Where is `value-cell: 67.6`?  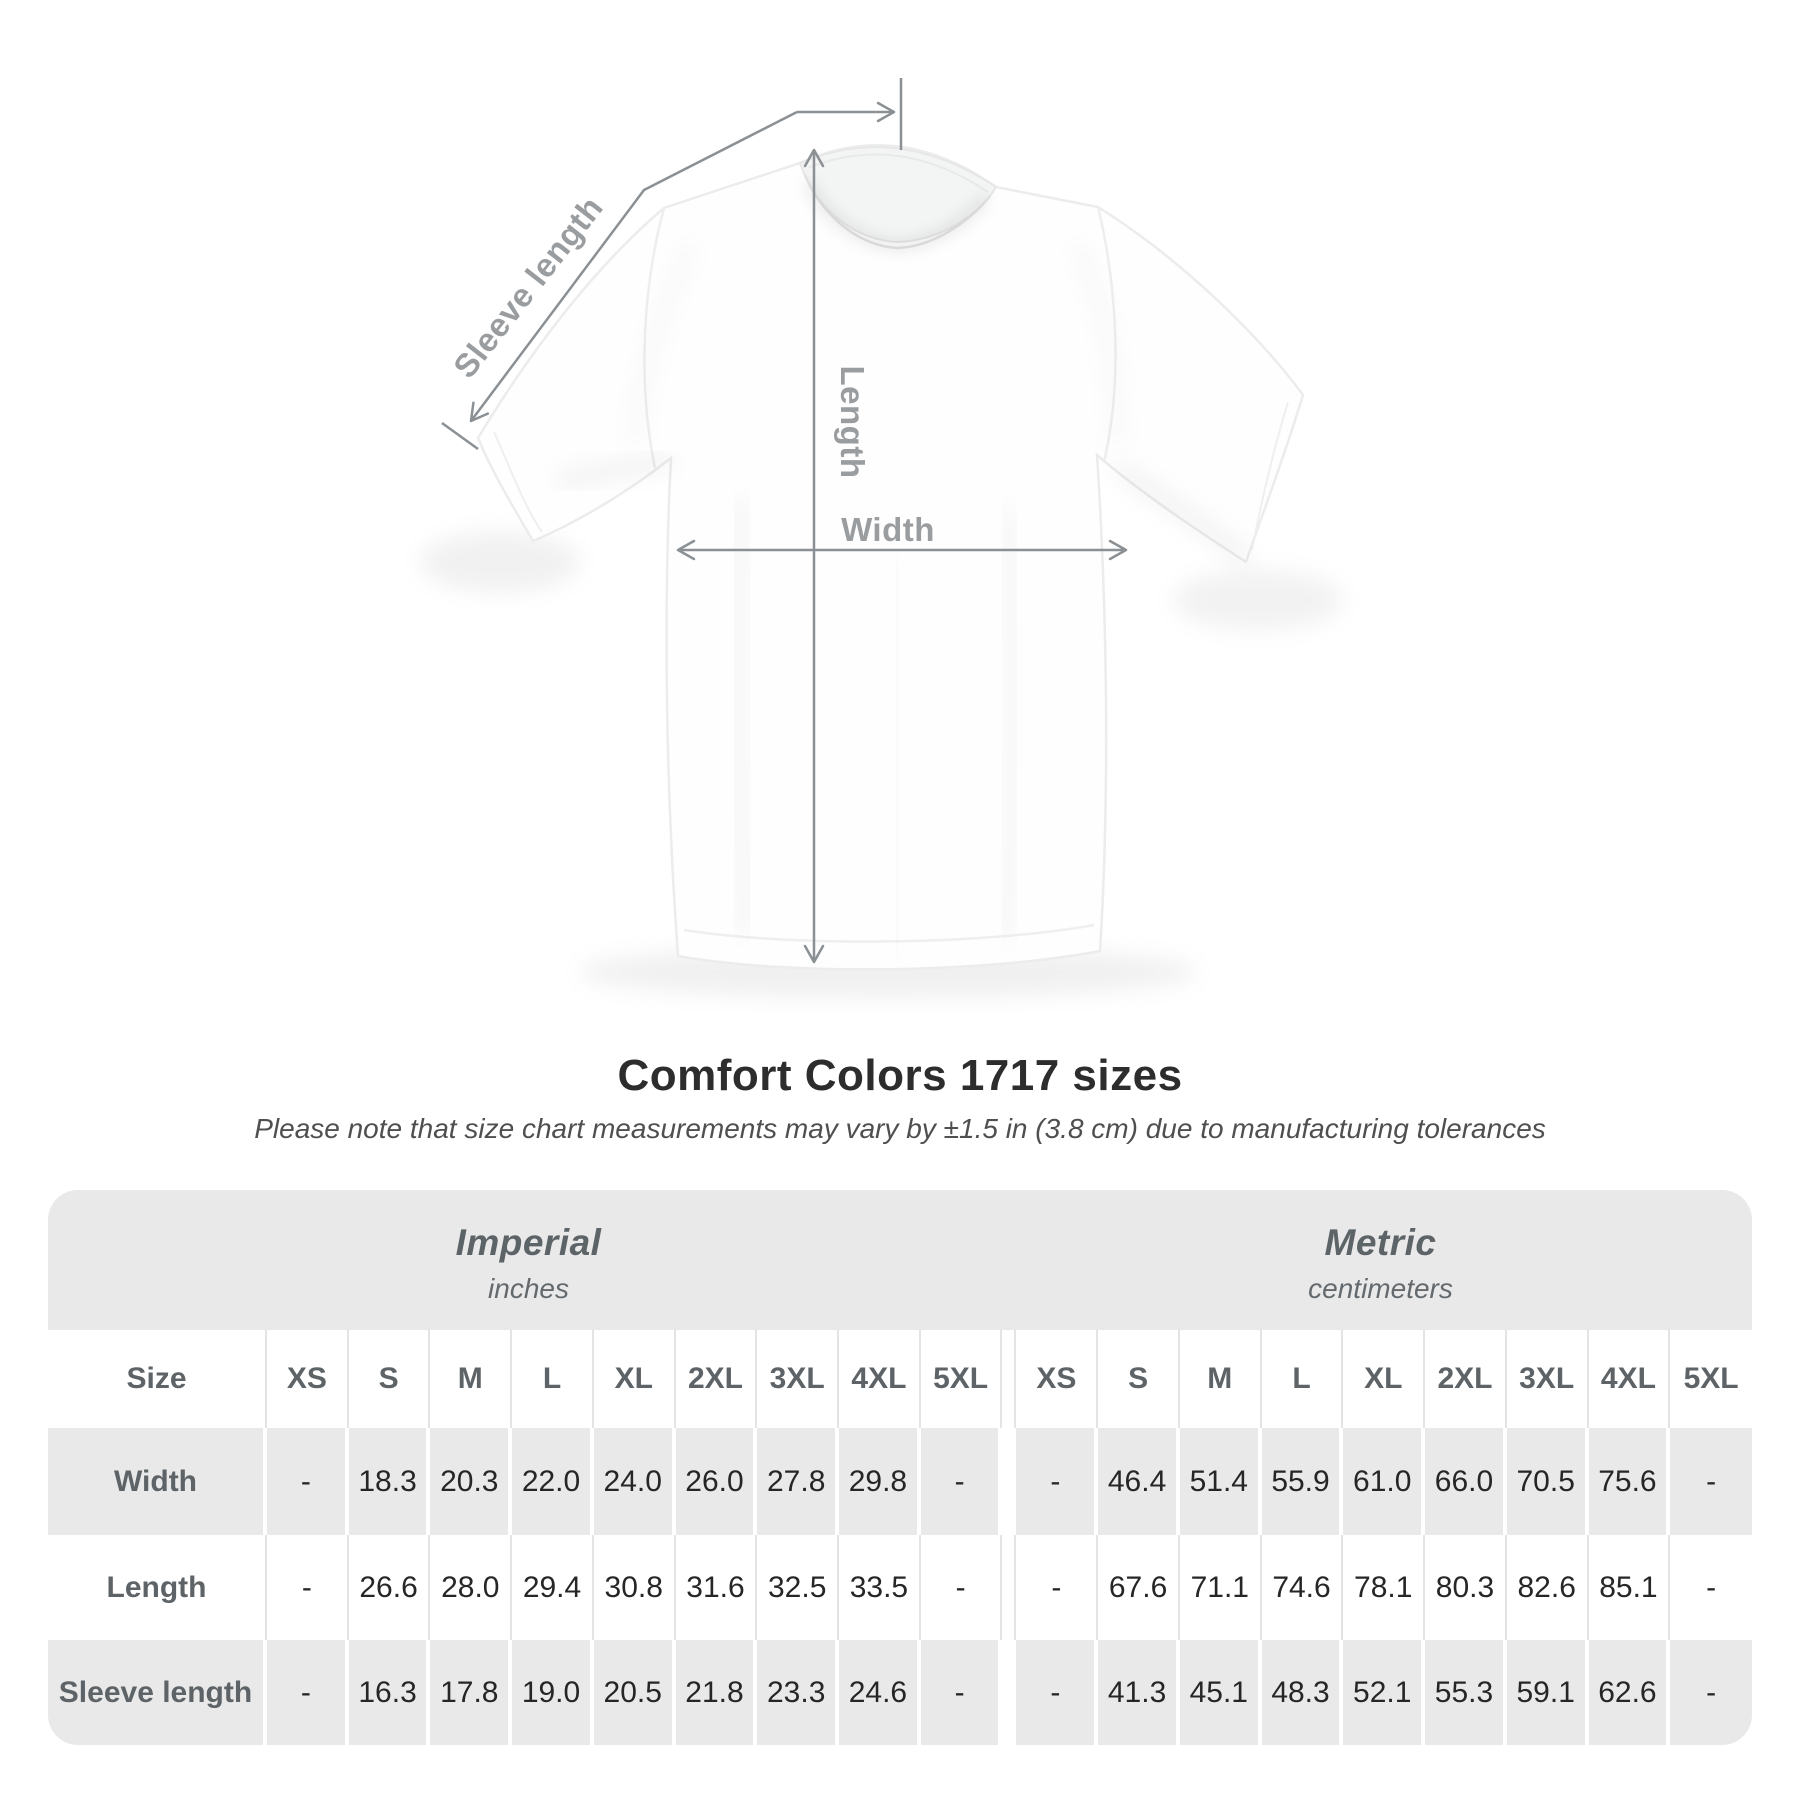 value-cell: 67.6 is located at coordinates (1139, 1587).